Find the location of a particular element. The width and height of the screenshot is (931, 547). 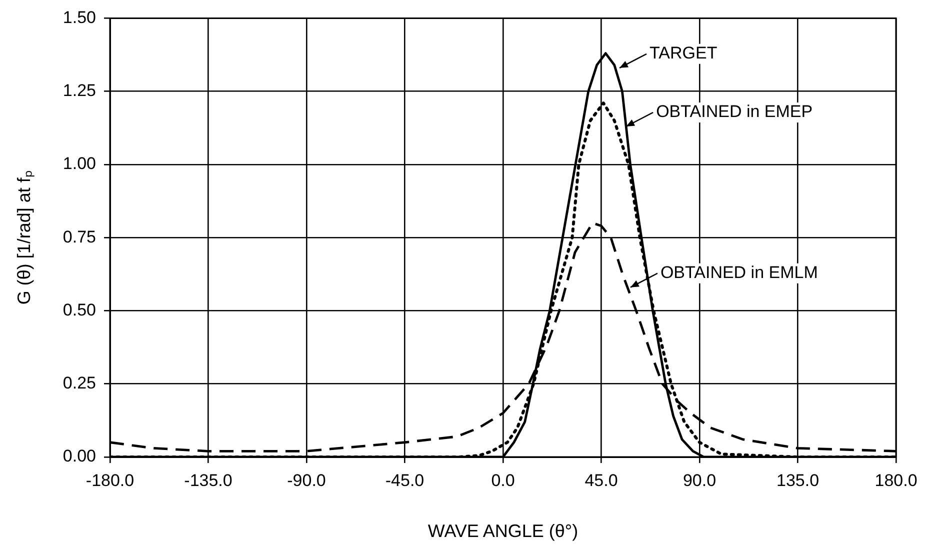

x-tick-label: -45.0 is located at coordinates (404, 480).